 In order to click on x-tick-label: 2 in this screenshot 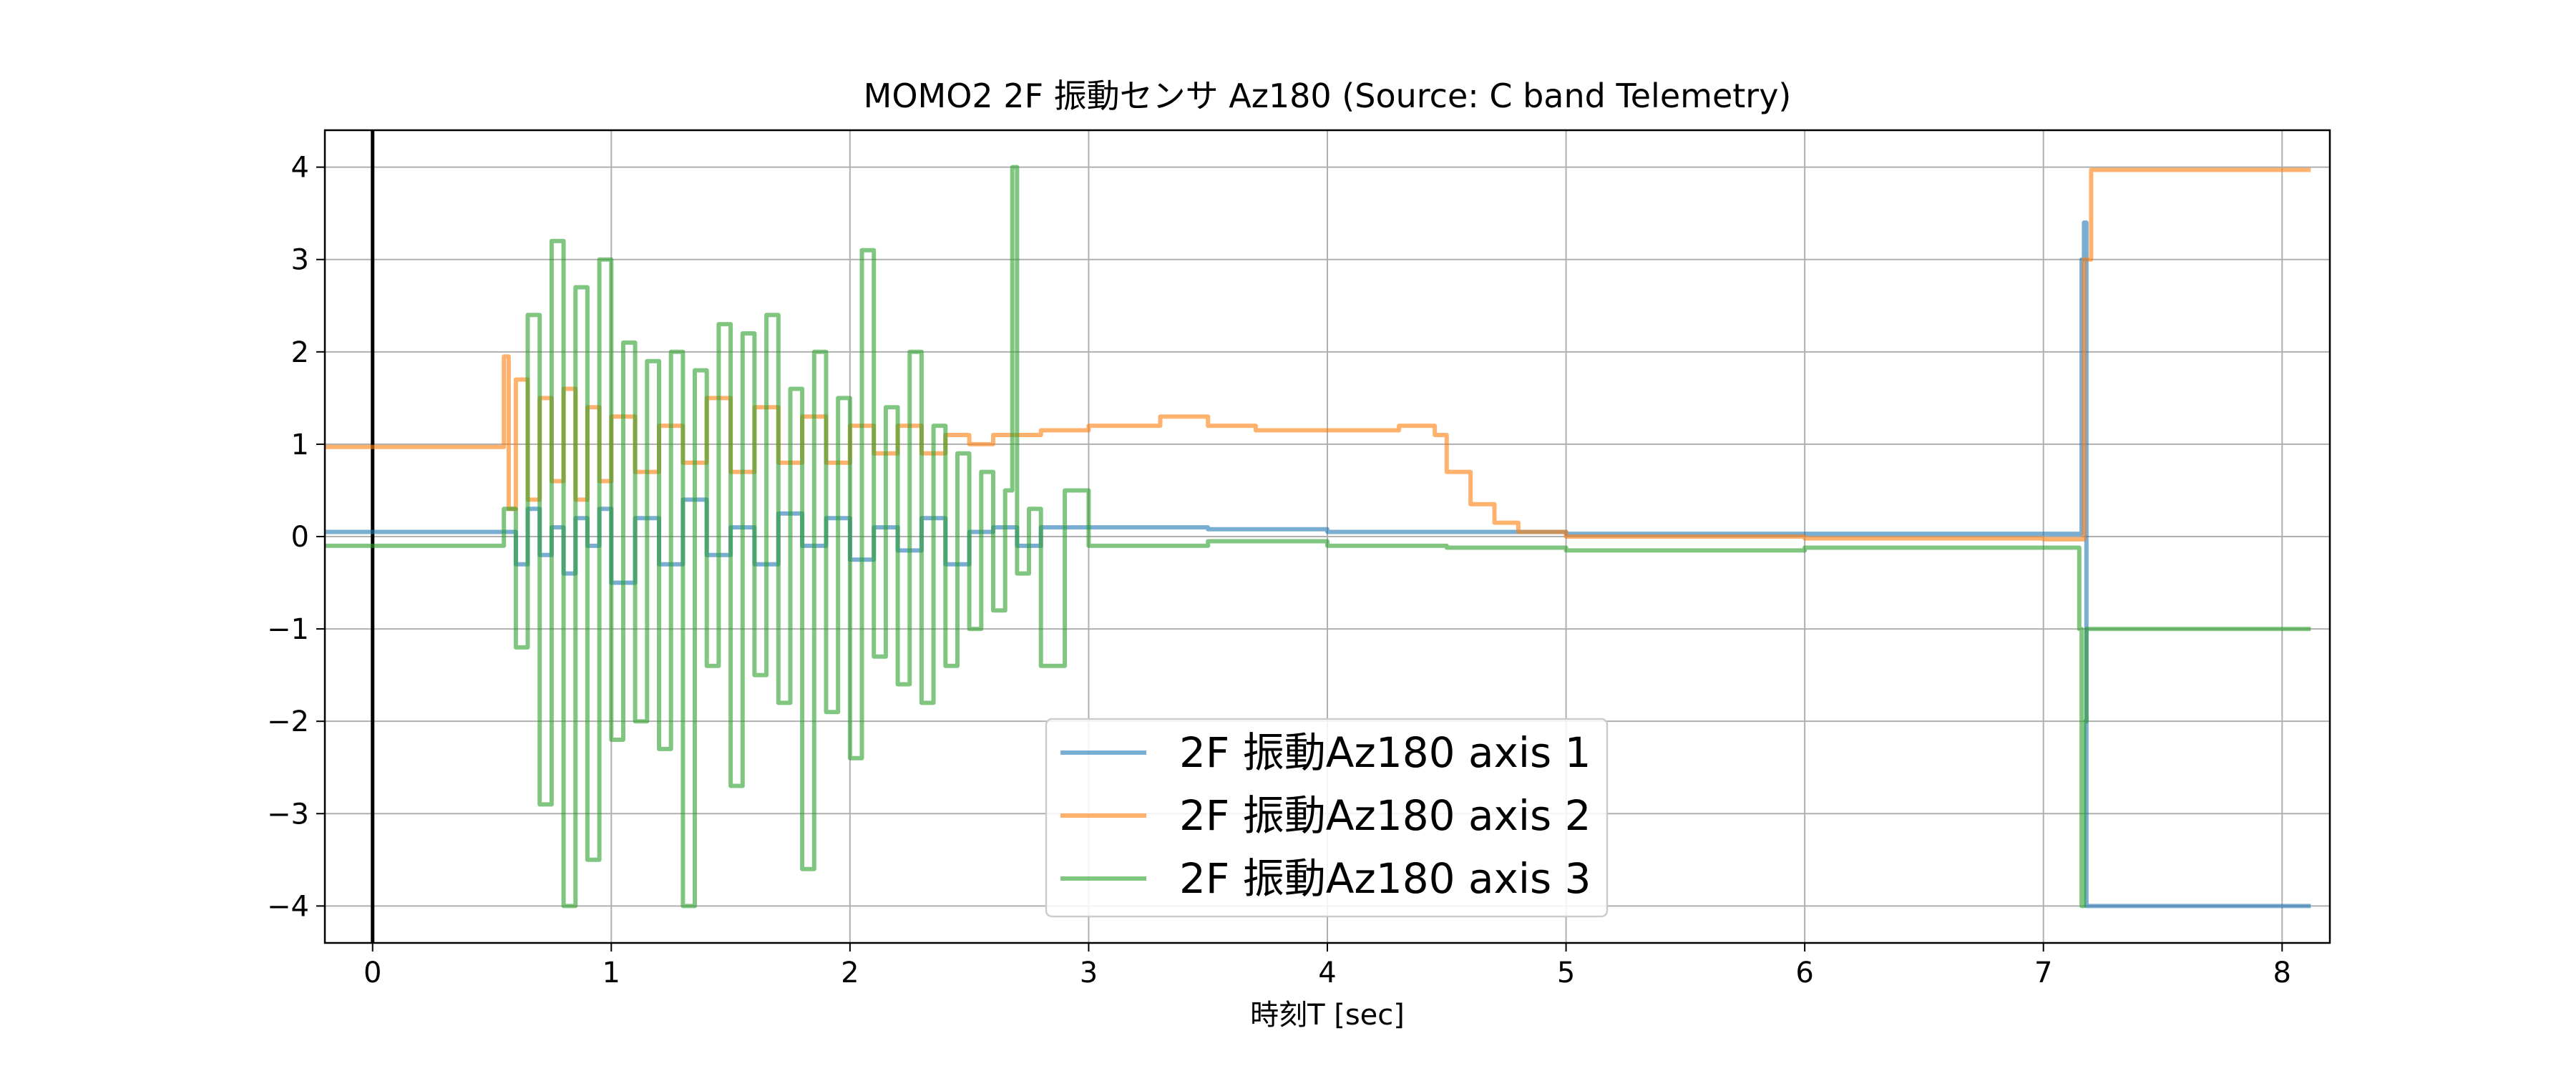, I will do `click(850, 973)`.